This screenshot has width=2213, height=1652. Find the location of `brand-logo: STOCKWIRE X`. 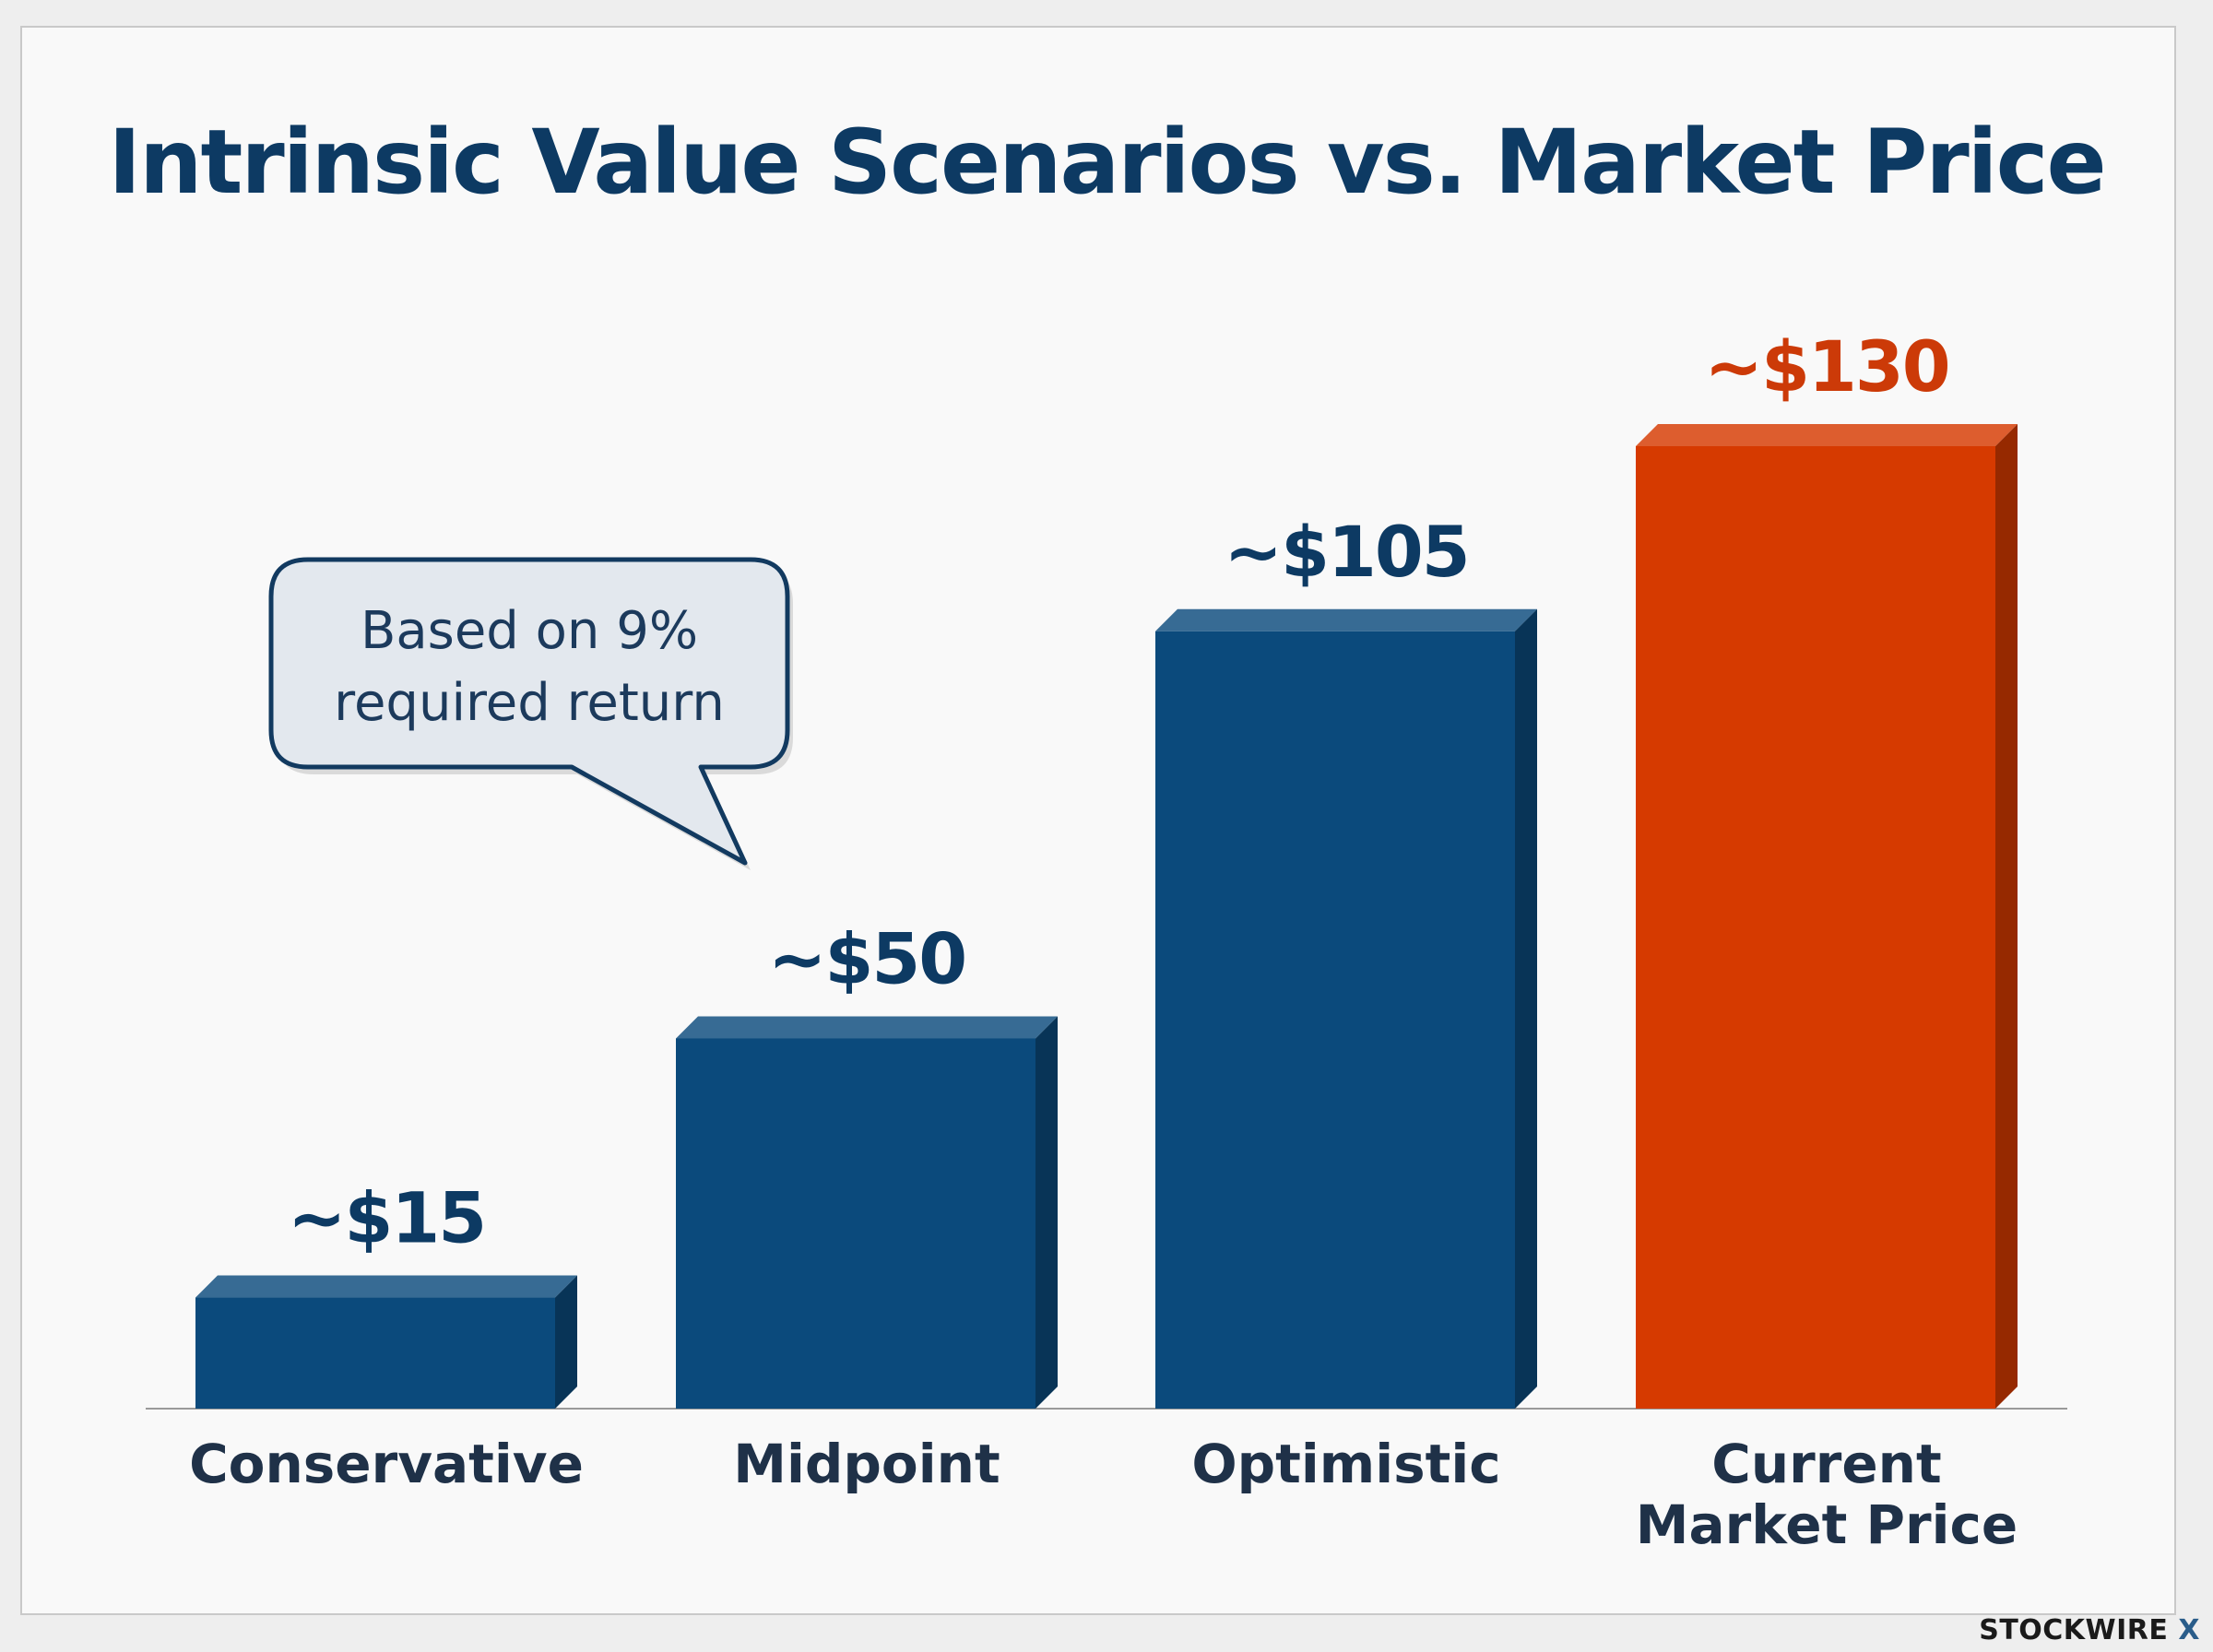

brand-logo: STOCKWIRE X is located at coordinates (2089, 1630).